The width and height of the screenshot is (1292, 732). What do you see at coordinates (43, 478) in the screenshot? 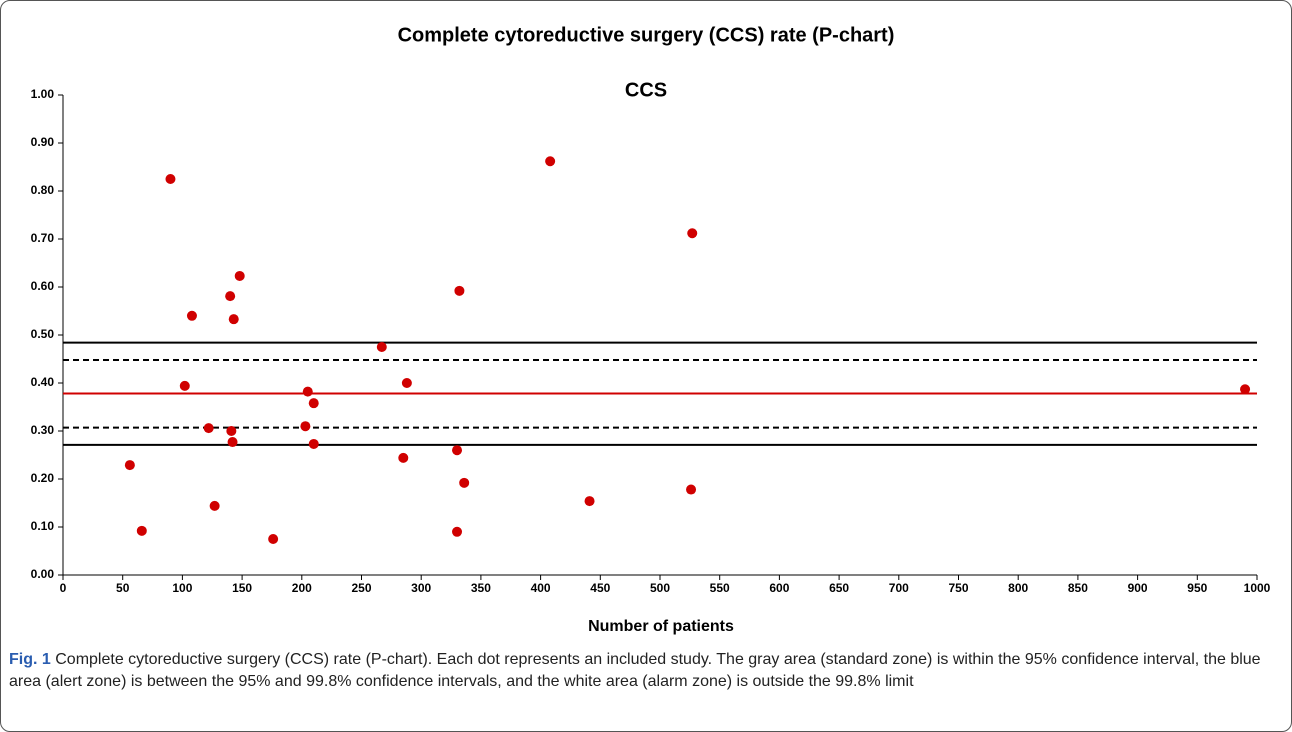
I see `y-tick-label: 0.20` at bounding box center [43, 478].